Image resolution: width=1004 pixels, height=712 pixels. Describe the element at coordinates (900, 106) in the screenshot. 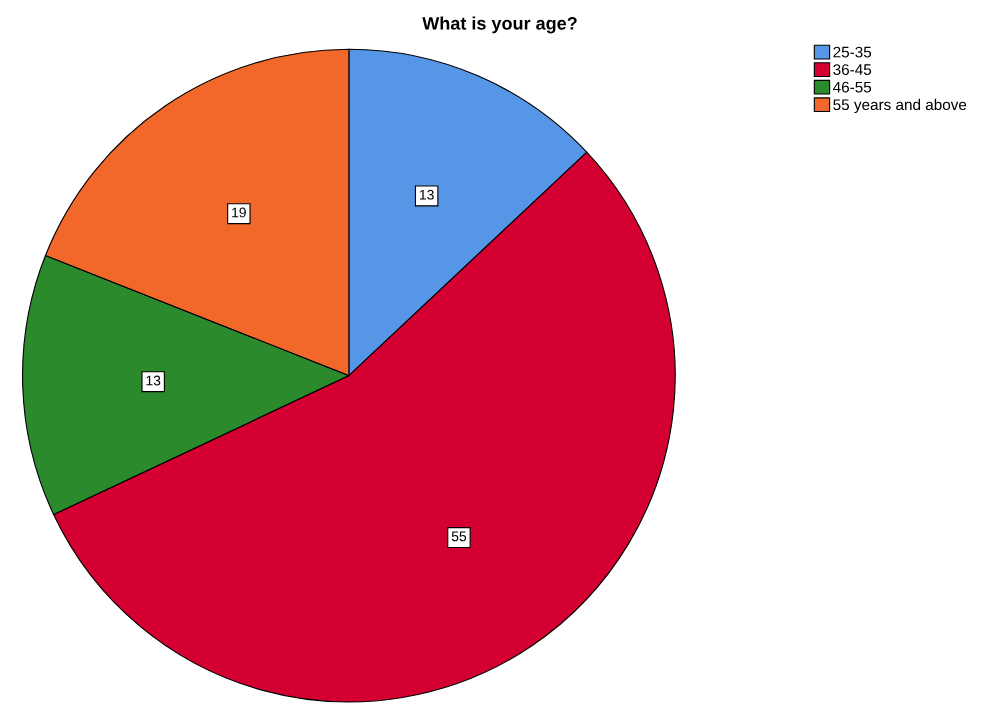

I see `legend-label: 55 years and above` at that location.